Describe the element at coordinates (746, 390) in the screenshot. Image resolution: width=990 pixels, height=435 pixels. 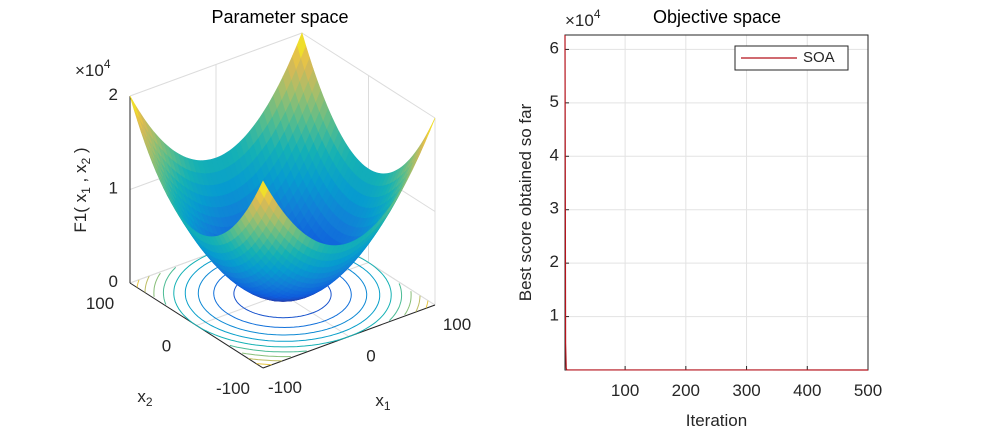
I see `x-tick-label: 300` at that location.